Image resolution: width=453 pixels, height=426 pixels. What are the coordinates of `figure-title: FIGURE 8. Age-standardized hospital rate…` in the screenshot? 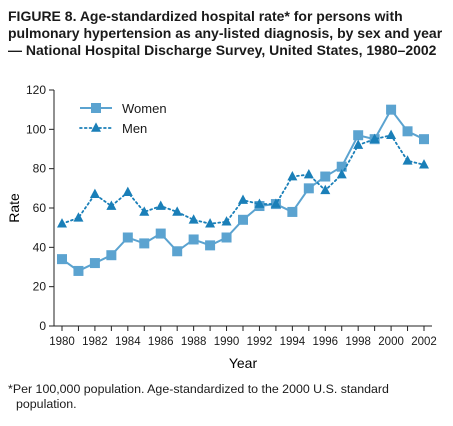 It's located at (225, 33).